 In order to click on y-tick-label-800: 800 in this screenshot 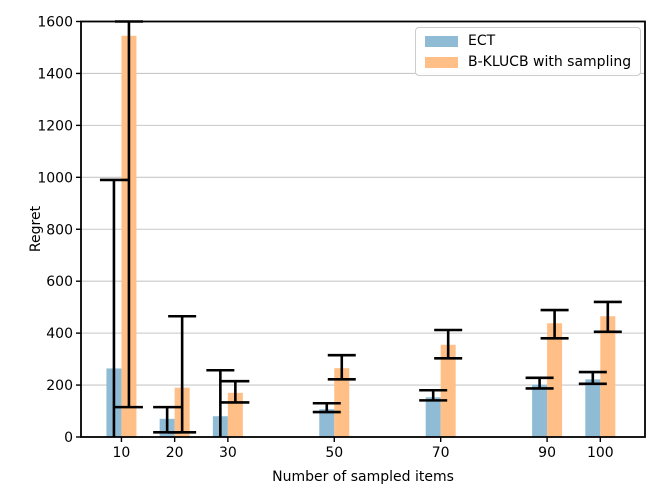, I will do `click(59, 230)`.